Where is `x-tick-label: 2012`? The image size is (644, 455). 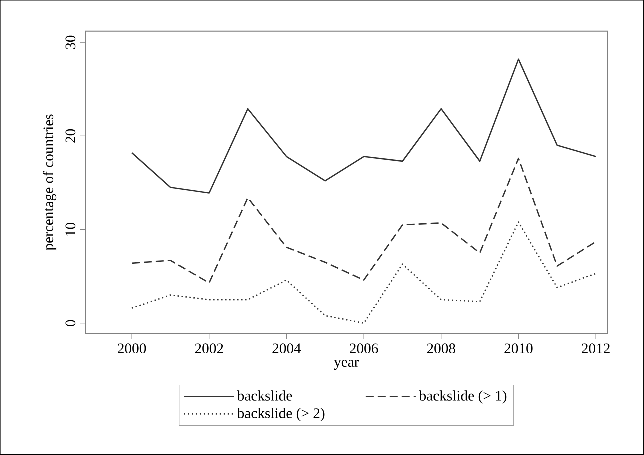 x-tick-label: 2012 is located at coordinates (596, 349).